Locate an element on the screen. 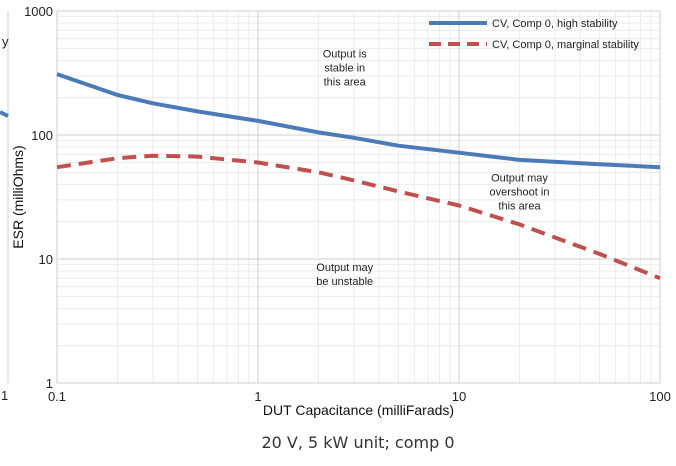  y-tick-label: 1 is located at coordinates (49, 383).